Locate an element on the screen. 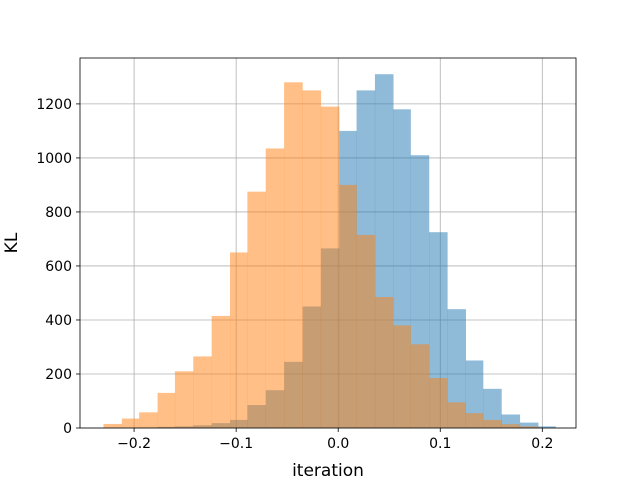  y-tick-label: 800 is located at coordinates (58, 213).